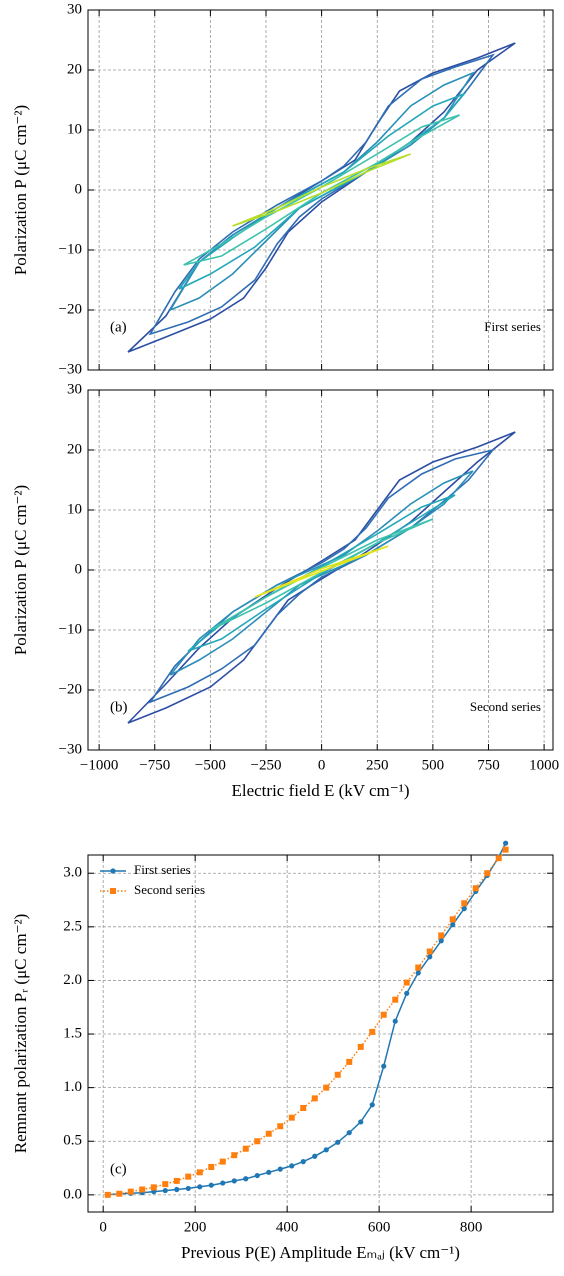  What do you see at coordinates (266, 765) in the screenshot?
I see `x-tick-label: −250` at bounding box center [266, 765].